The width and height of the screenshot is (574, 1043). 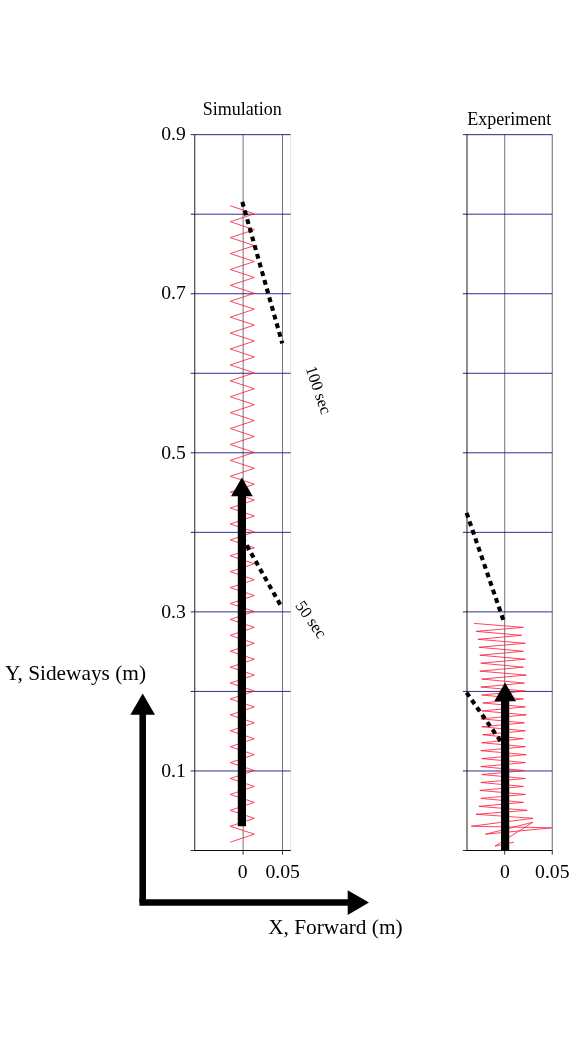 I want to click on x-axis-title: X, Forward (m), so click(x=335, y=926).